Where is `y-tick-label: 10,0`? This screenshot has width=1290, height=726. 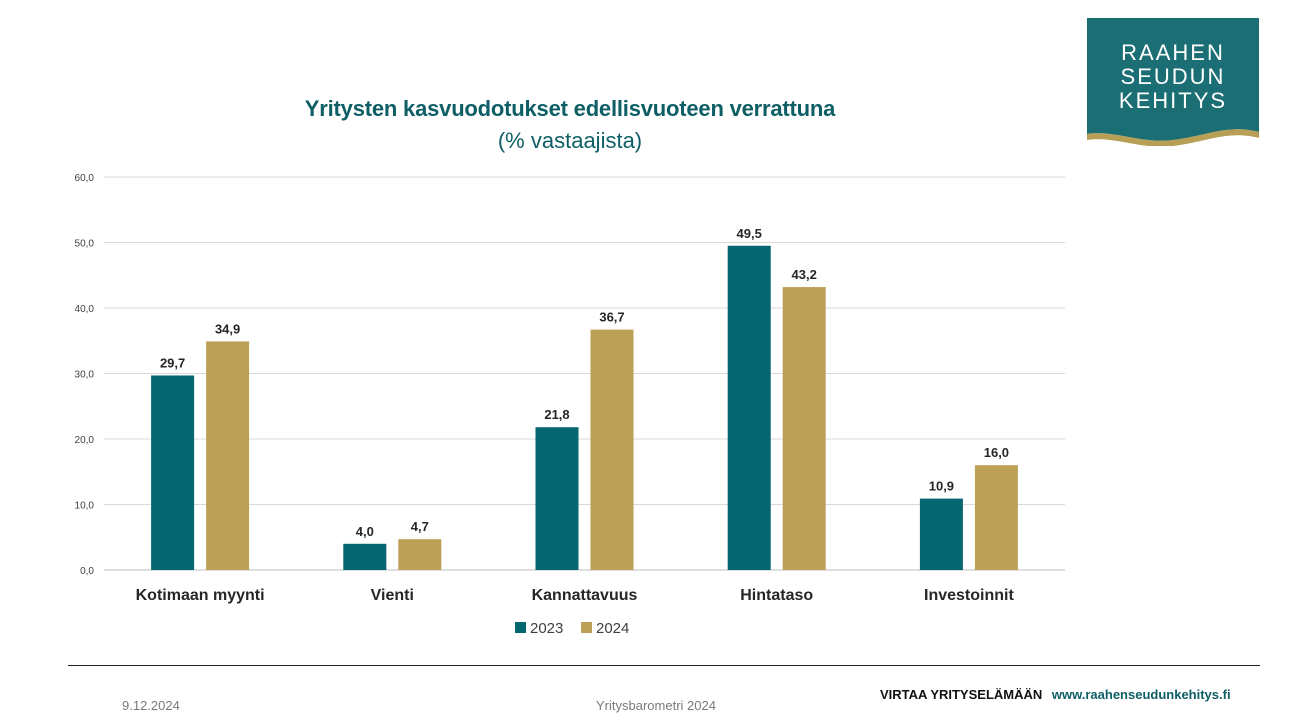
y-tick-label: 10,0 is located at coordinates (85, 506).